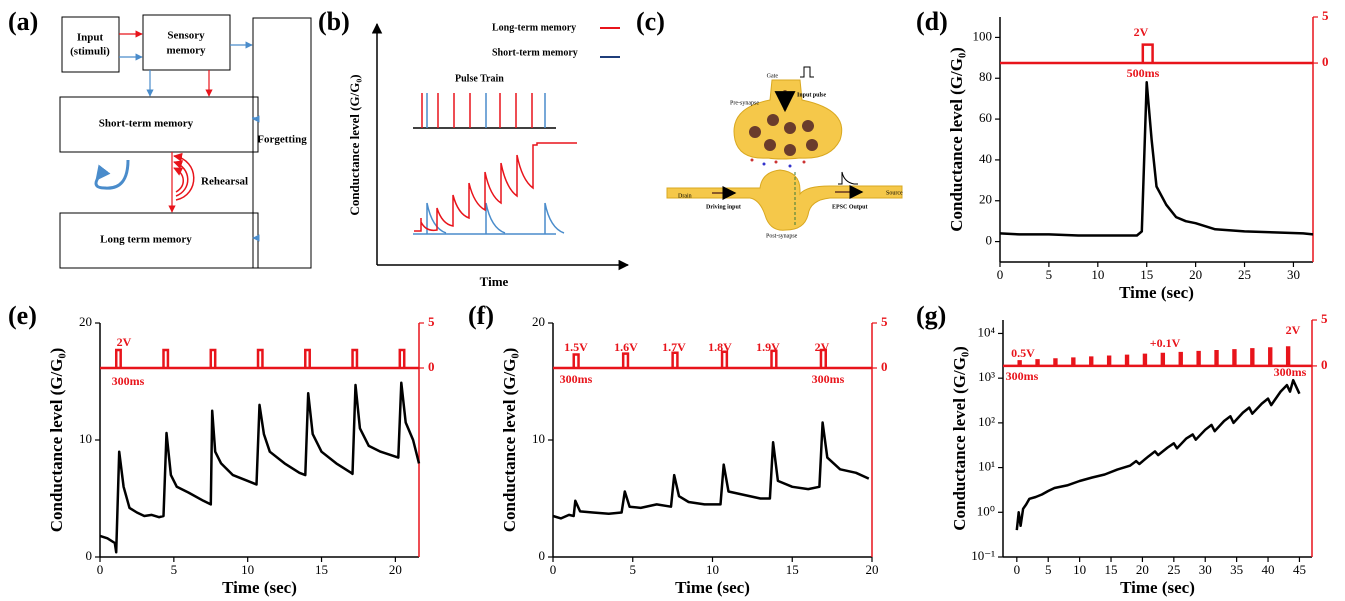 The height and width of the screenshot is (601, 1345). Describe the element at coordinates (85, 438) in the screenshot. I see `y-tick-label: 10` at that location.